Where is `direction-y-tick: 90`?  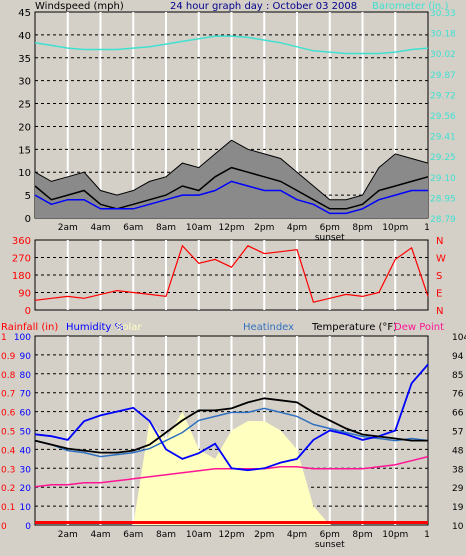
direction-y-tick: 90 is located at coordinates (24, 294).